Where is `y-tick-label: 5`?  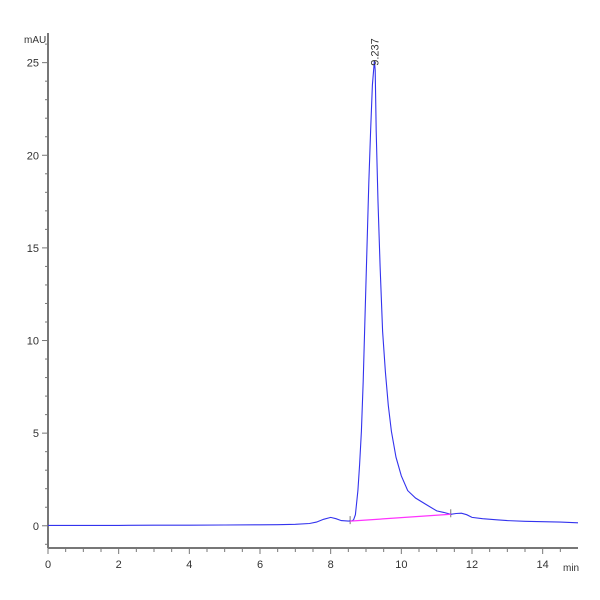
y-tick-label: 5 is located at coordinates (36, 434).